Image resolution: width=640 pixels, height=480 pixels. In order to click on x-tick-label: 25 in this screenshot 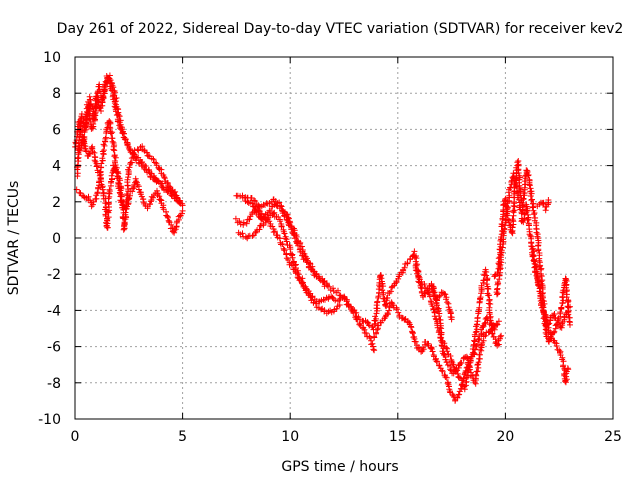, I will do `click(613, 437)`.